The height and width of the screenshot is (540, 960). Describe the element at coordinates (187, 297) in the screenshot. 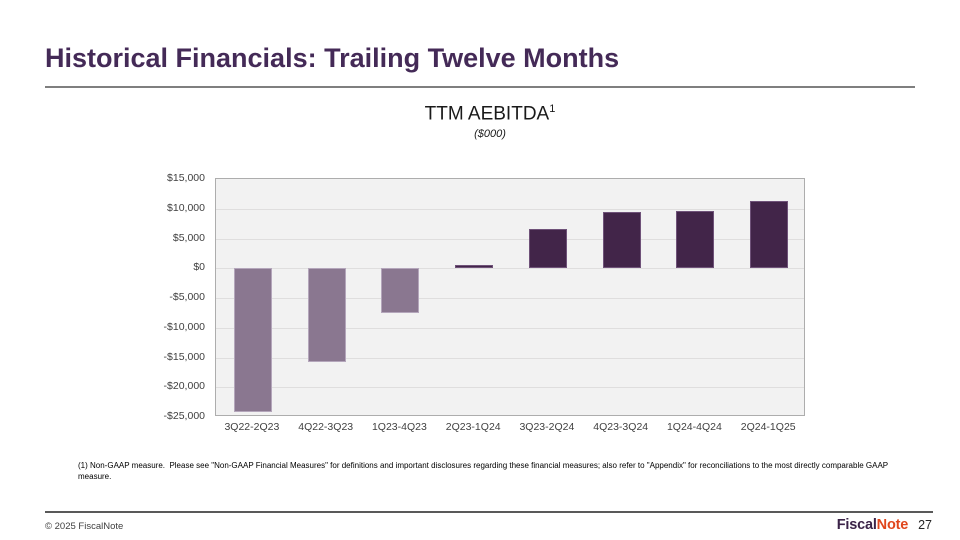

I see `y-tick-label: -$5,000` at that location.